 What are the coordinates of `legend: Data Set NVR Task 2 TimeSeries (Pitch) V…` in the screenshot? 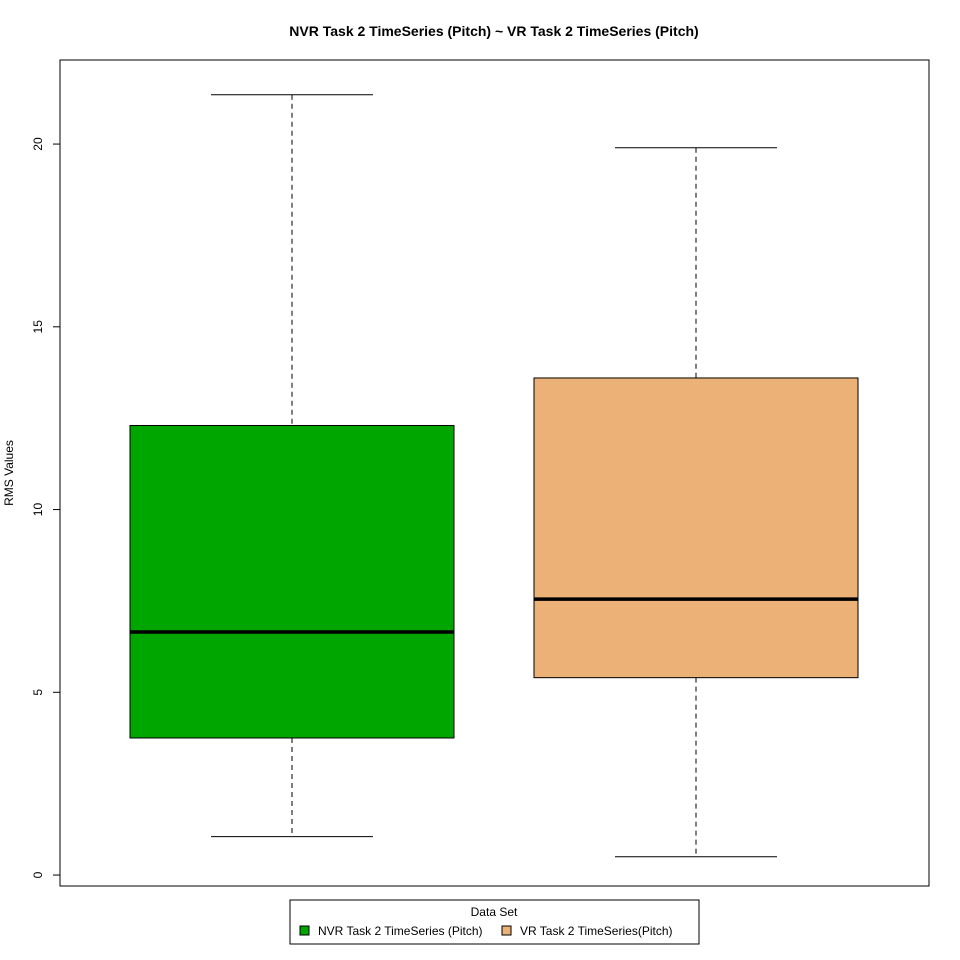 It's located at (494, 922).